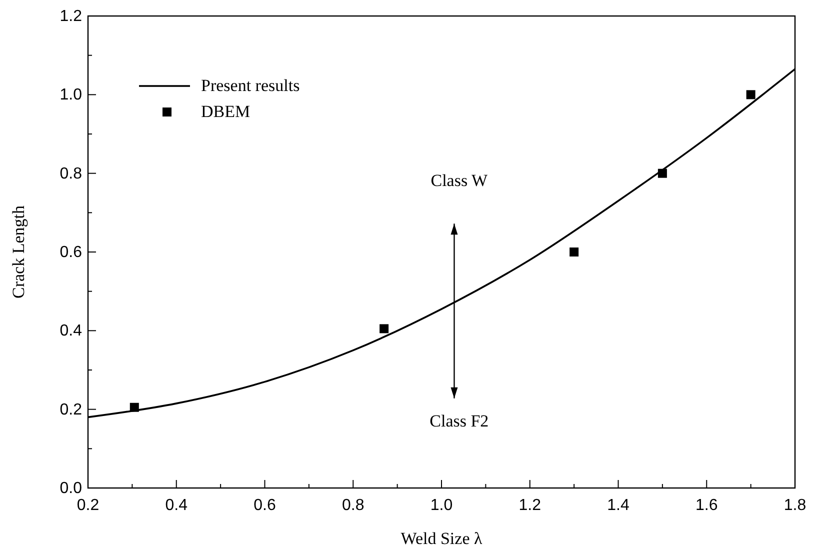 This screenshot has width=815, height=550. Describe the element at coordinates (250, 85) in the screenshot. I see `legend-label: Present results` at that location.